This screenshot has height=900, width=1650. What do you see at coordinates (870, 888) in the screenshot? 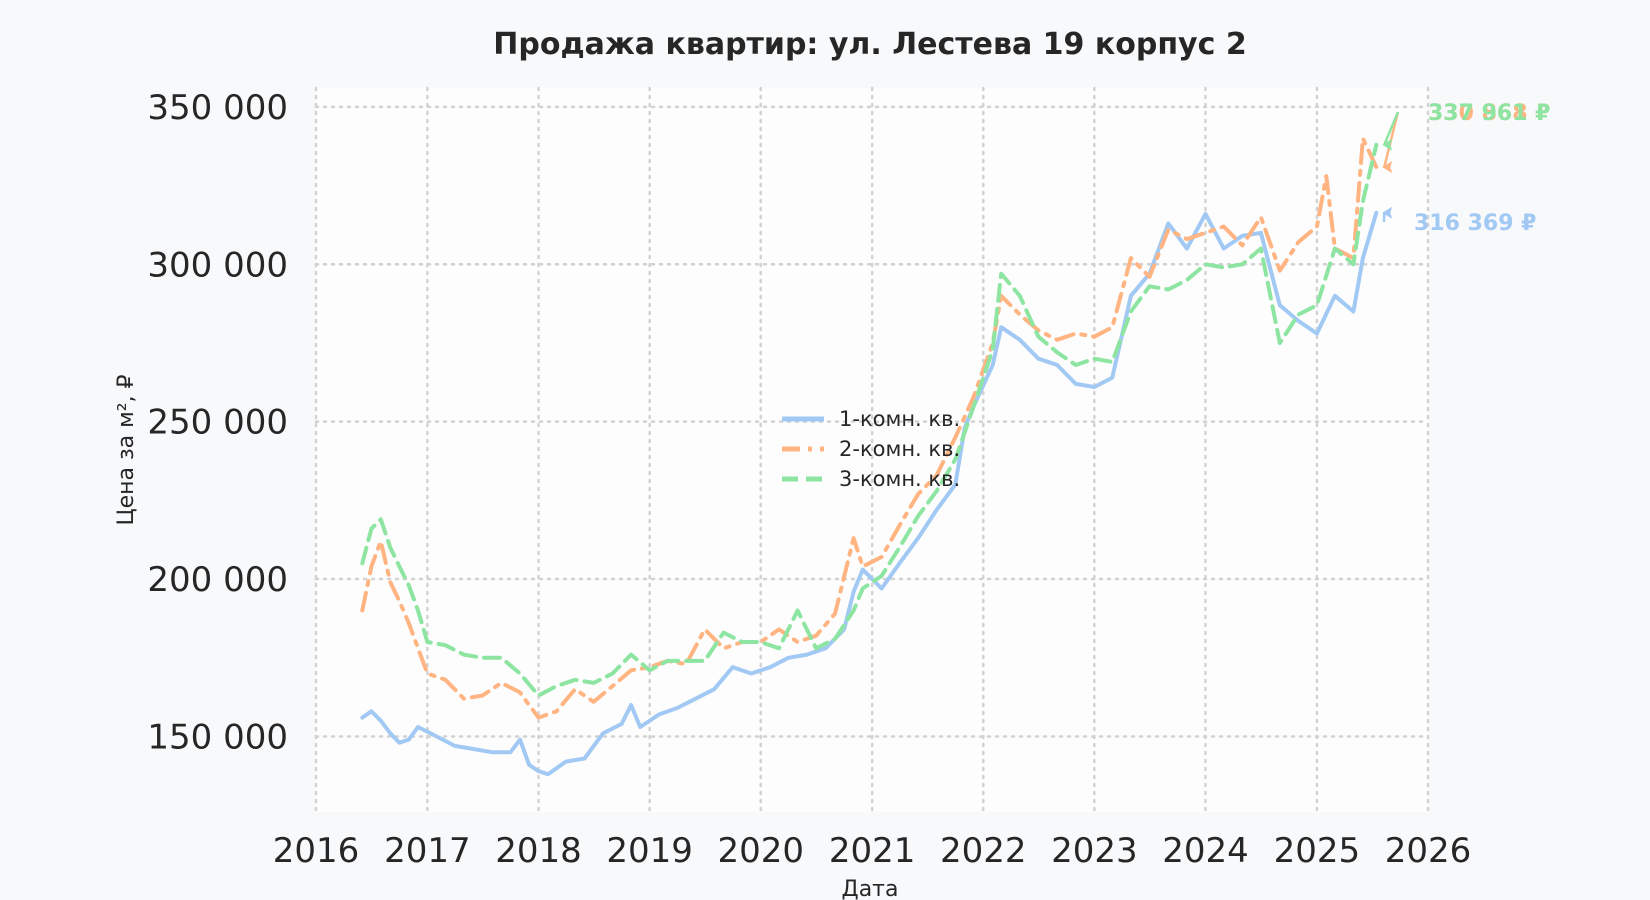
I see `x-axis-label: Дата` at bounding box center [870, 888].